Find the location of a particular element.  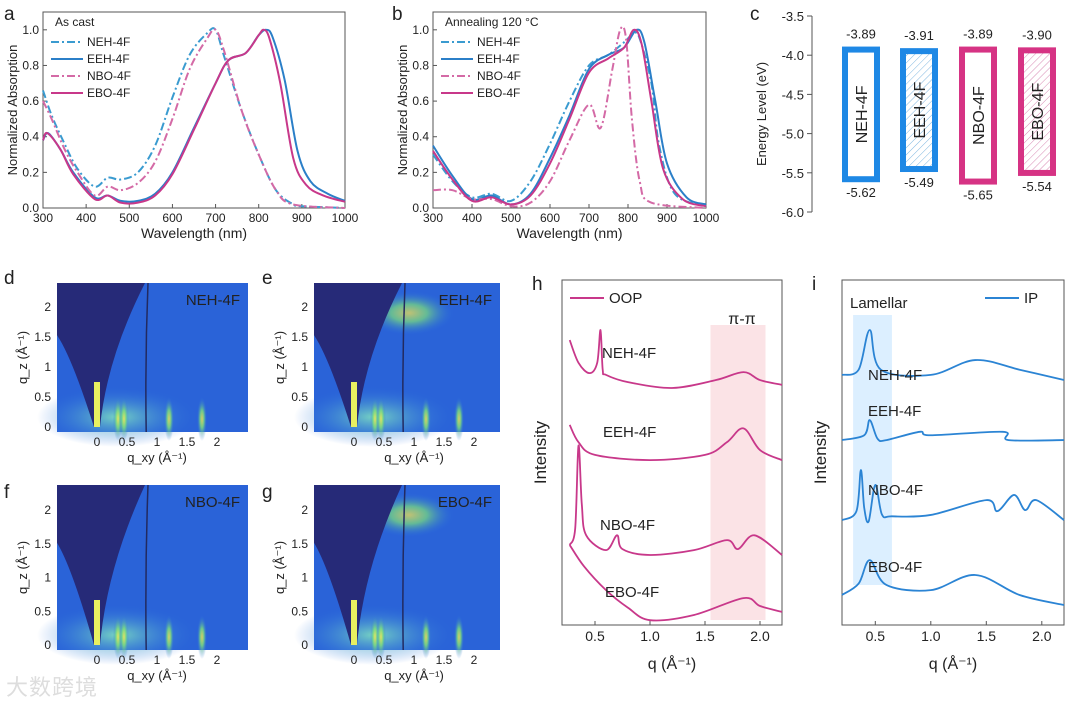

x-tick-label: 0 is located at coordinates (354, 442).